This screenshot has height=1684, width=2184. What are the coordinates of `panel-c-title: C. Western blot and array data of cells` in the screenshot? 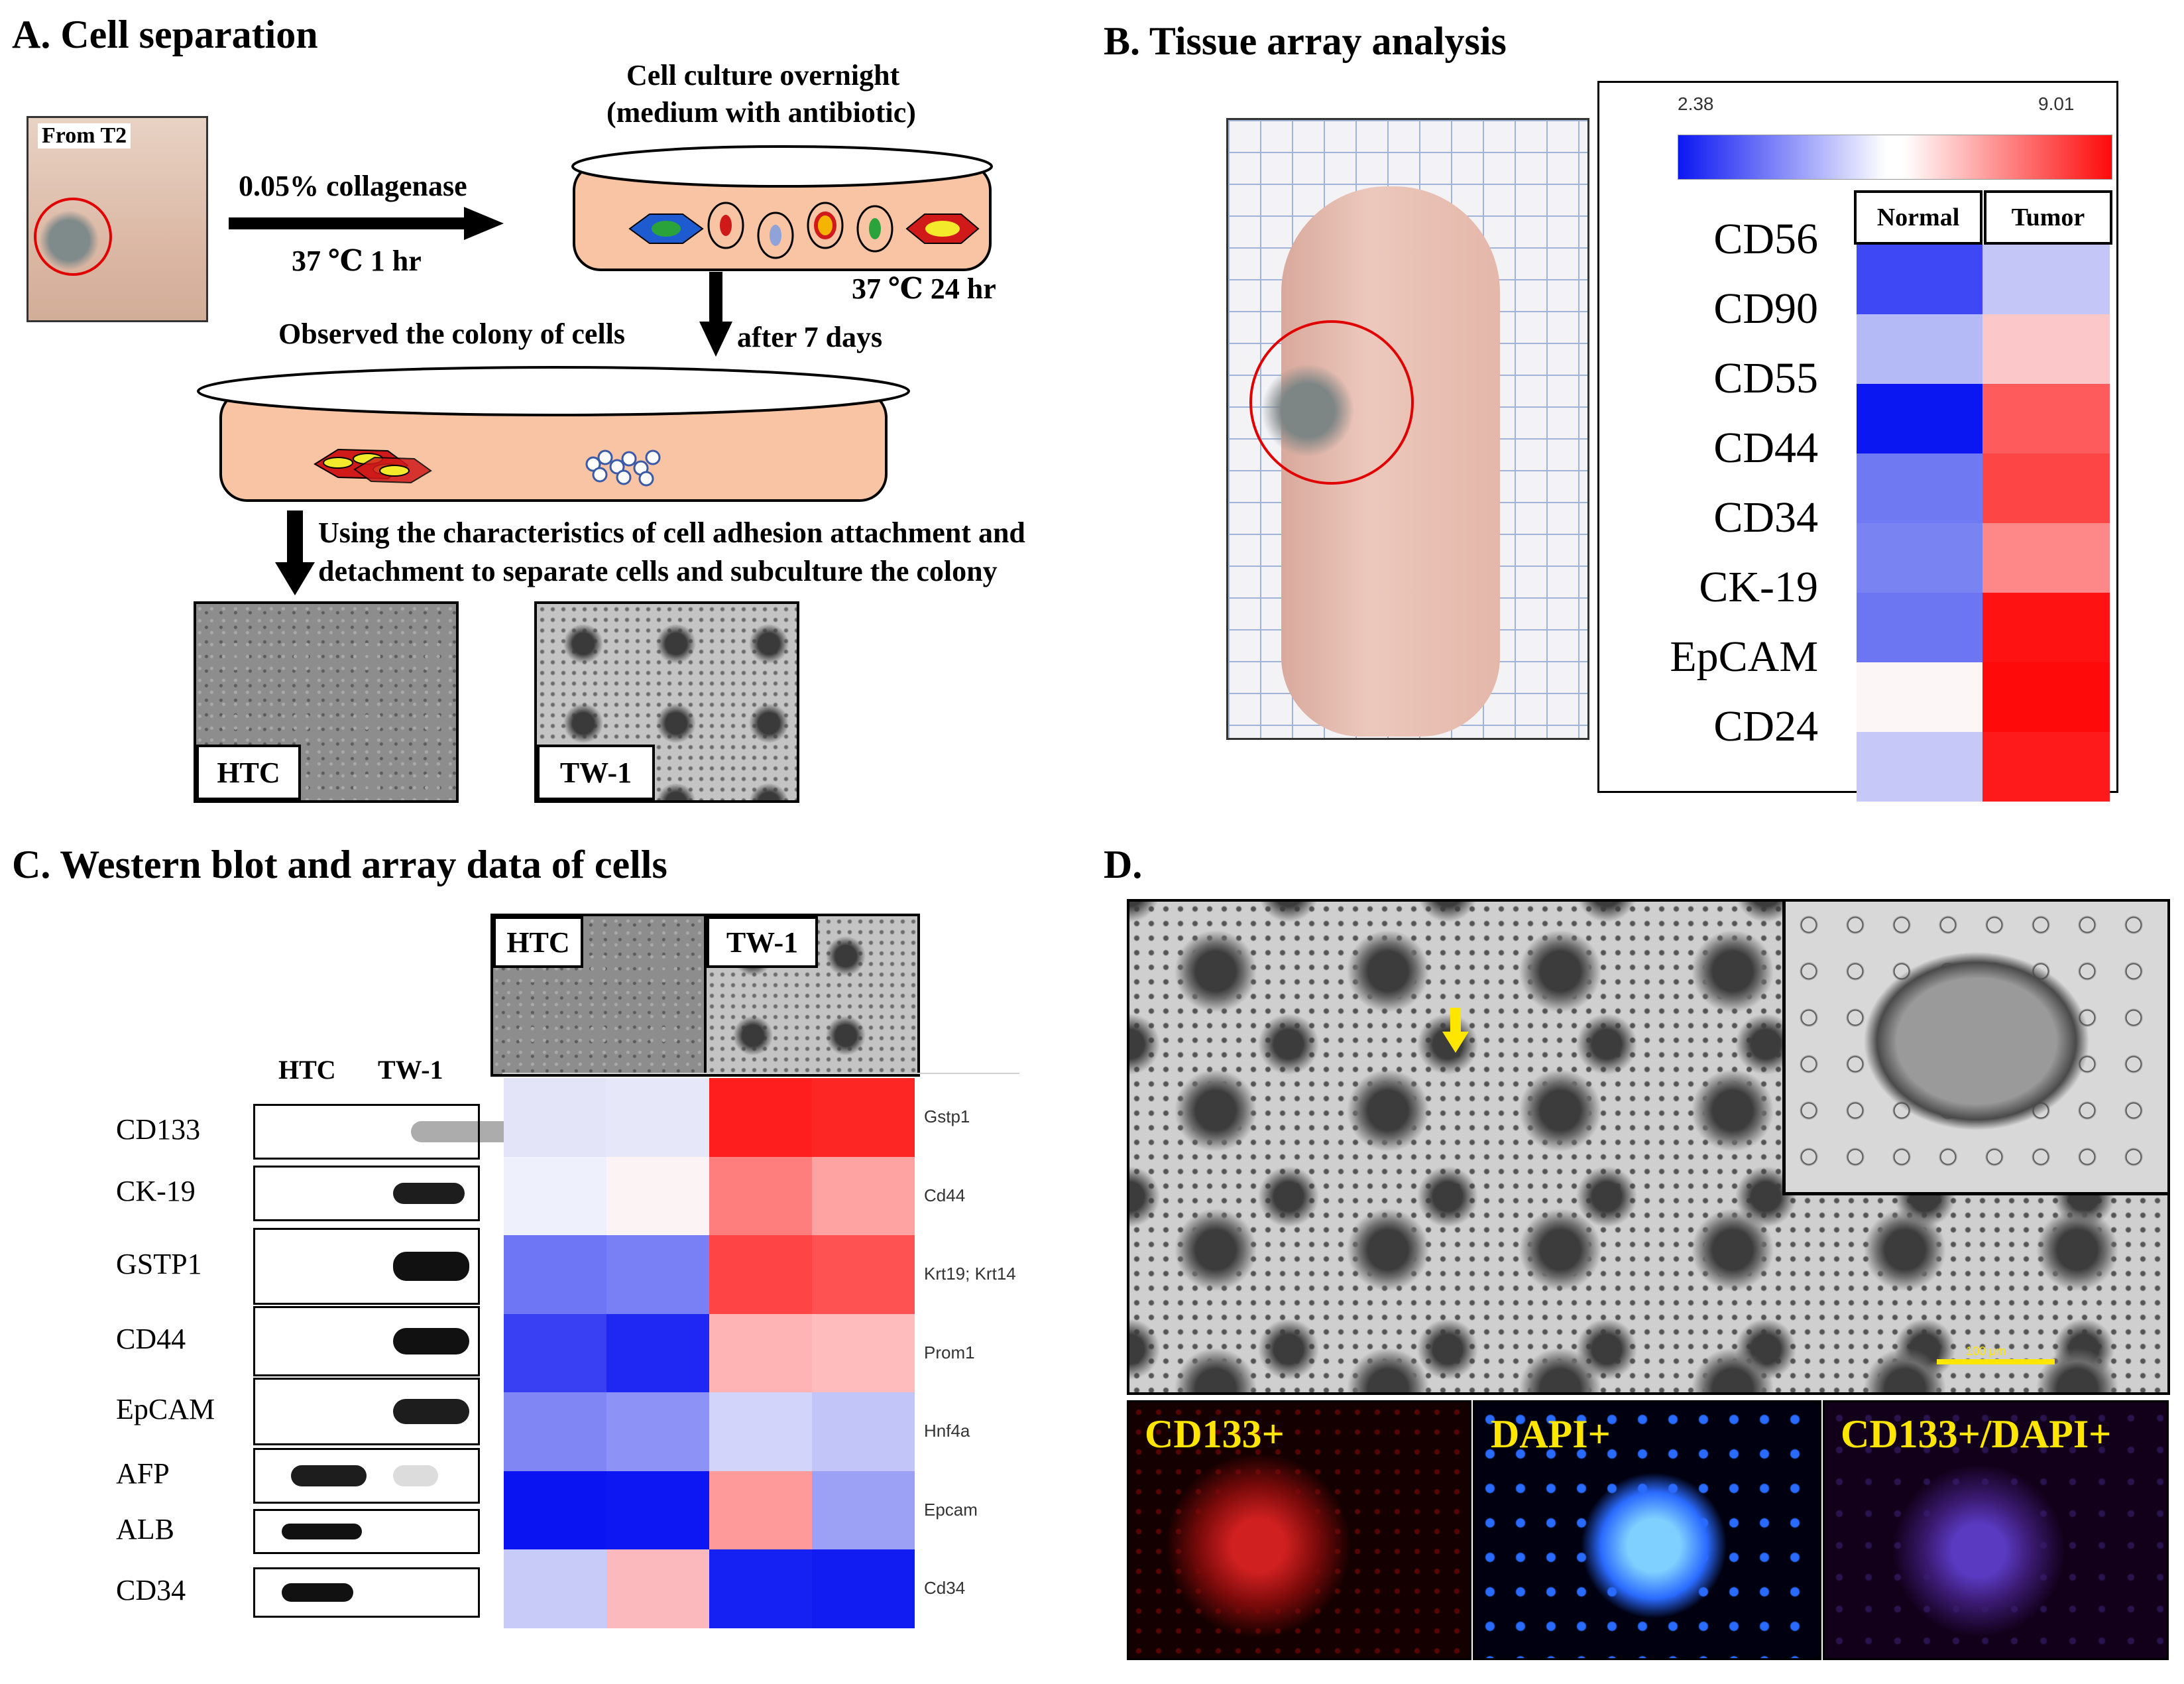 It's located at (339, 864).